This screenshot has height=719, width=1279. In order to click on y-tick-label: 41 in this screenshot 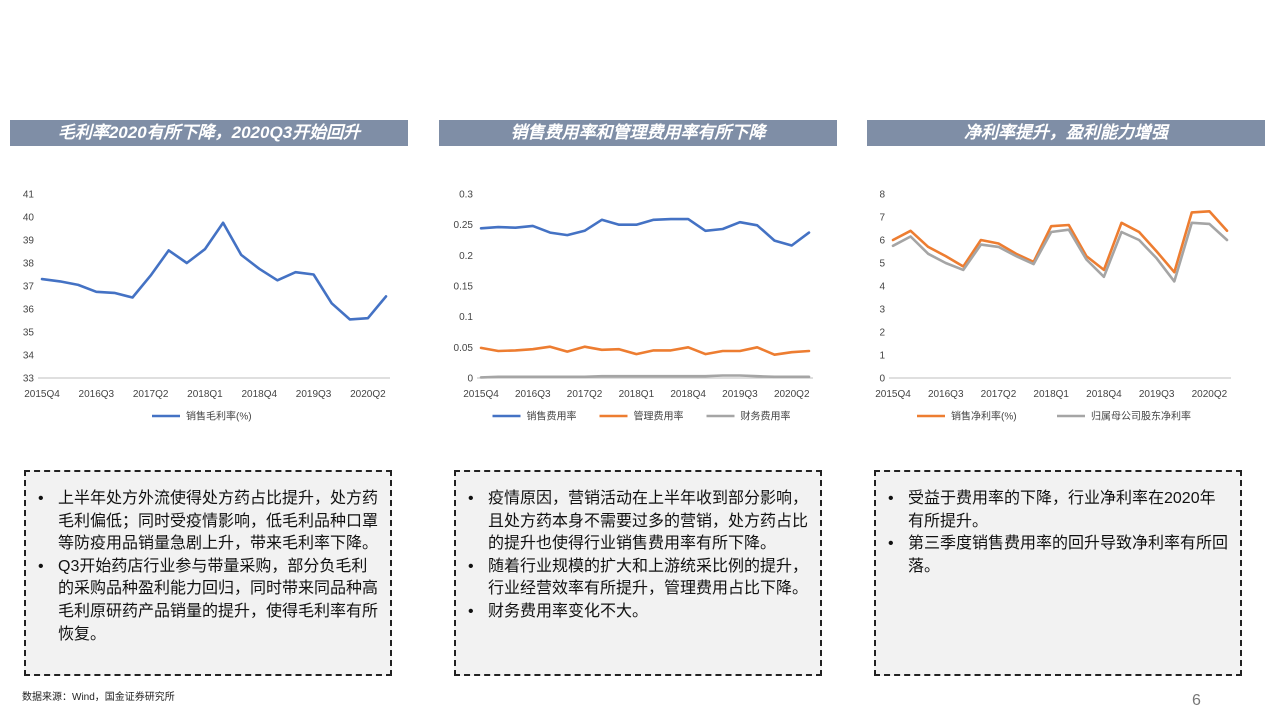, I will do `click(29, 195)`.